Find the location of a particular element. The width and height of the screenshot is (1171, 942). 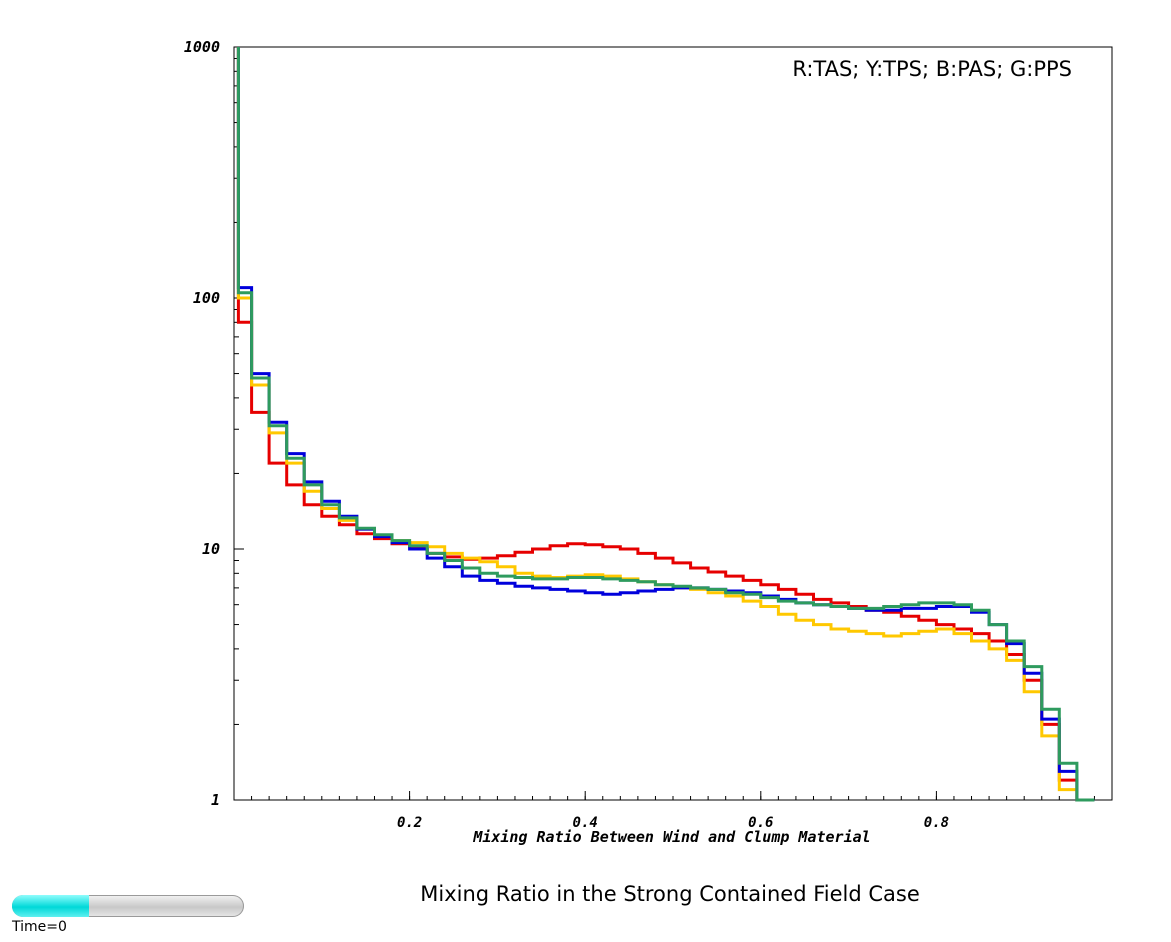

x-axis: 0.2 0.4 0.6 0.8 is located at coordinates (673, 811).